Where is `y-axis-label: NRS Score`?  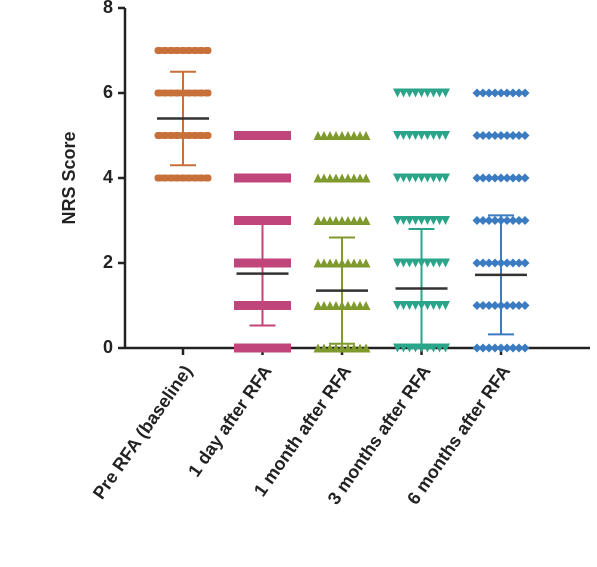 y-axis-label: NRS Score is located at coordinates (69, 177).